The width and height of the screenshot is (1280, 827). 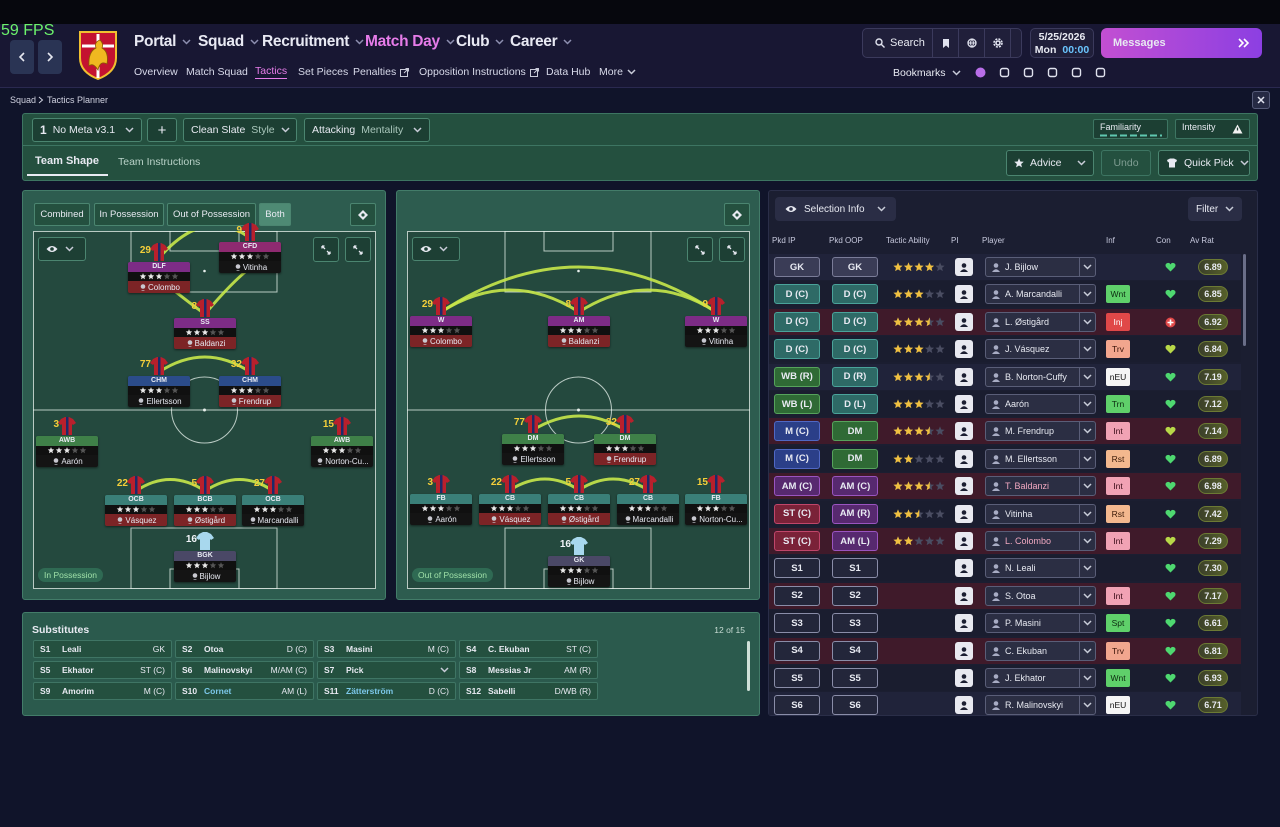 I want to click on player-dropdown: B. Norton-Cuffy, so click(x=1040, y=376).